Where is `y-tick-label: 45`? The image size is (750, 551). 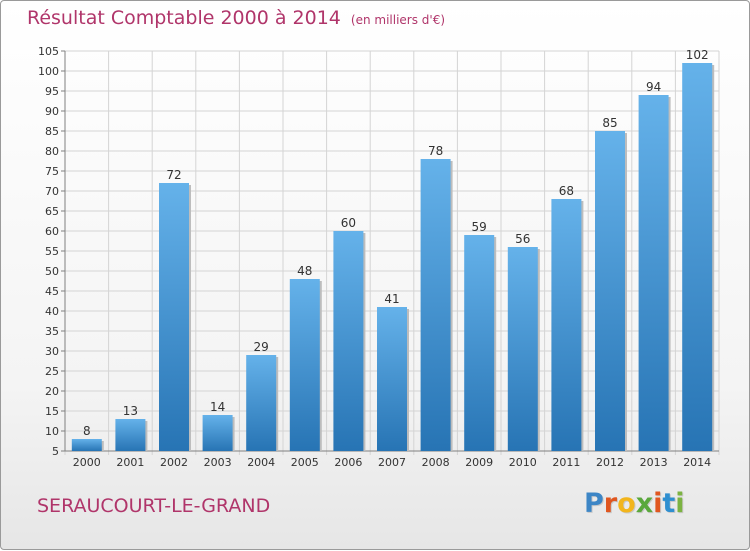 y-tick-label: 45 is located at coordinates (52, 291).